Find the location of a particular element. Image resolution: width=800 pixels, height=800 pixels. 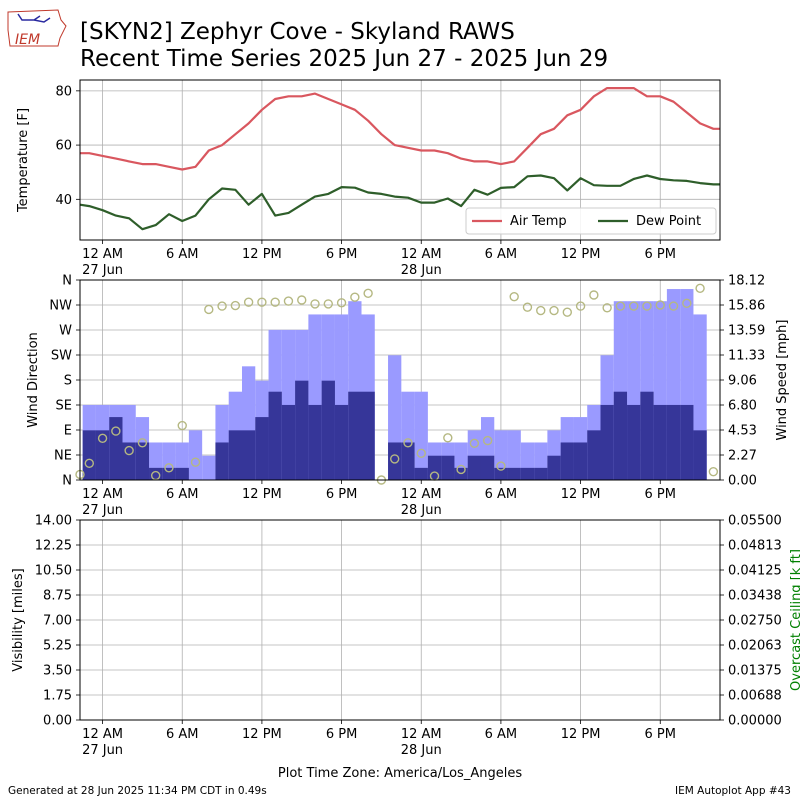

wind-dir-tick-label: SE is located at coordinates (64, 406).